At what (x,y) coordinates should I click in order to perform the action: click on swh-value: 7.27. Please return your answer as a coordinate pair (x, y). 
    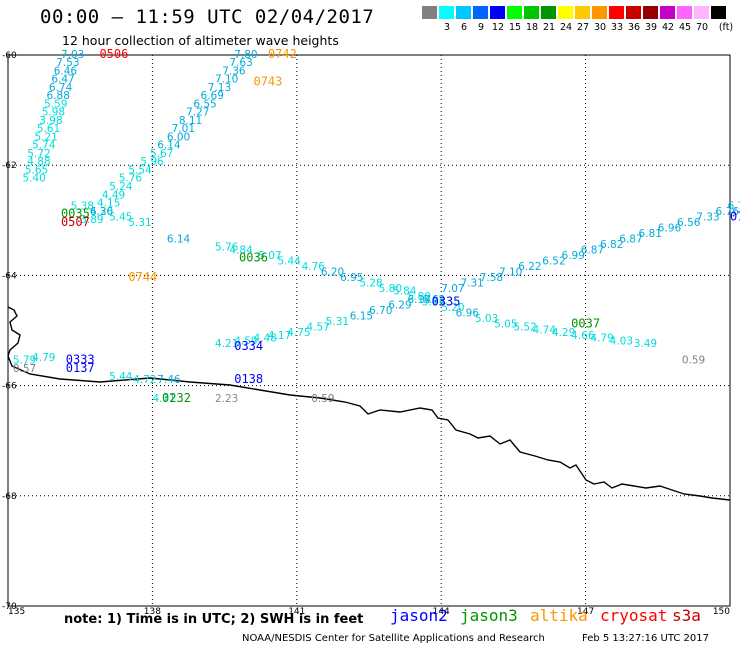
    Looking at the image, I should click on (197, 113).